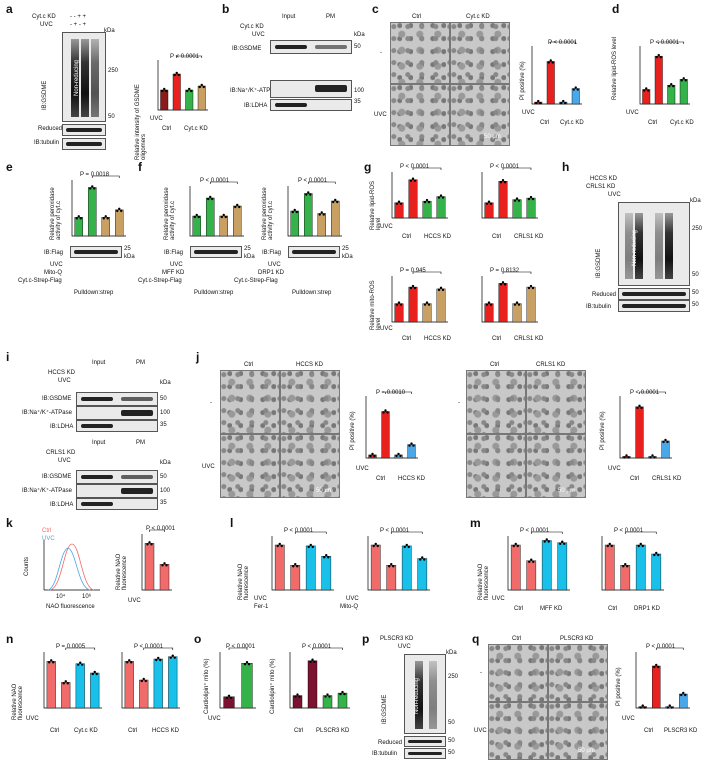  Describe the element at coordinates (398, 561) in the screenshot. I see `chart-l2` at that location.